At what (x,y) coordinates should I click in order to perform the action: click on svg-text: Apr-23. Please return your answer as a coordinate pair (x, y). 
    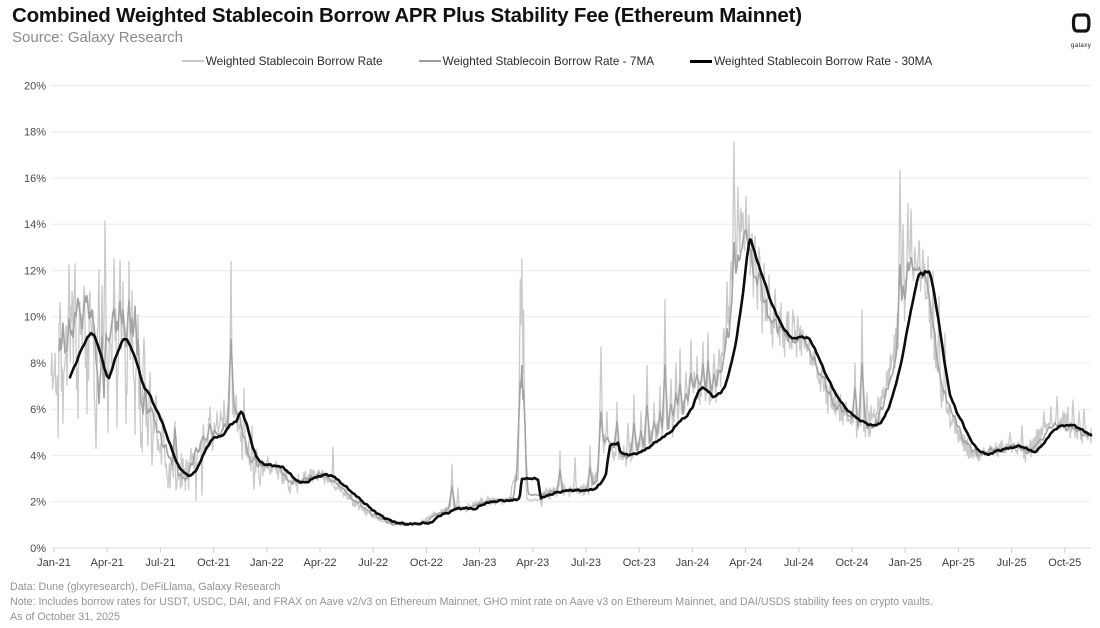
    Looking at the image, I should click on (532, 563).